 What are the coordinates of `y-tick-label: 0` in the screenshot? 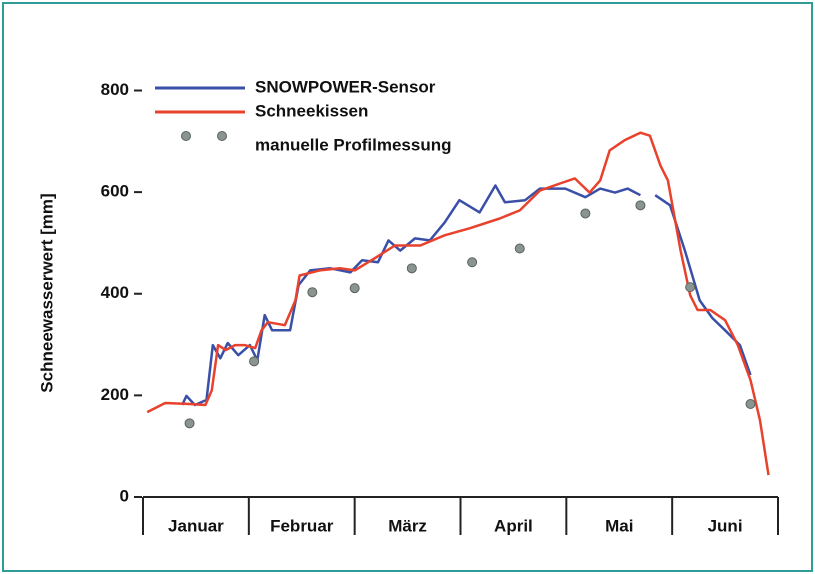 It's located at (124, 495).